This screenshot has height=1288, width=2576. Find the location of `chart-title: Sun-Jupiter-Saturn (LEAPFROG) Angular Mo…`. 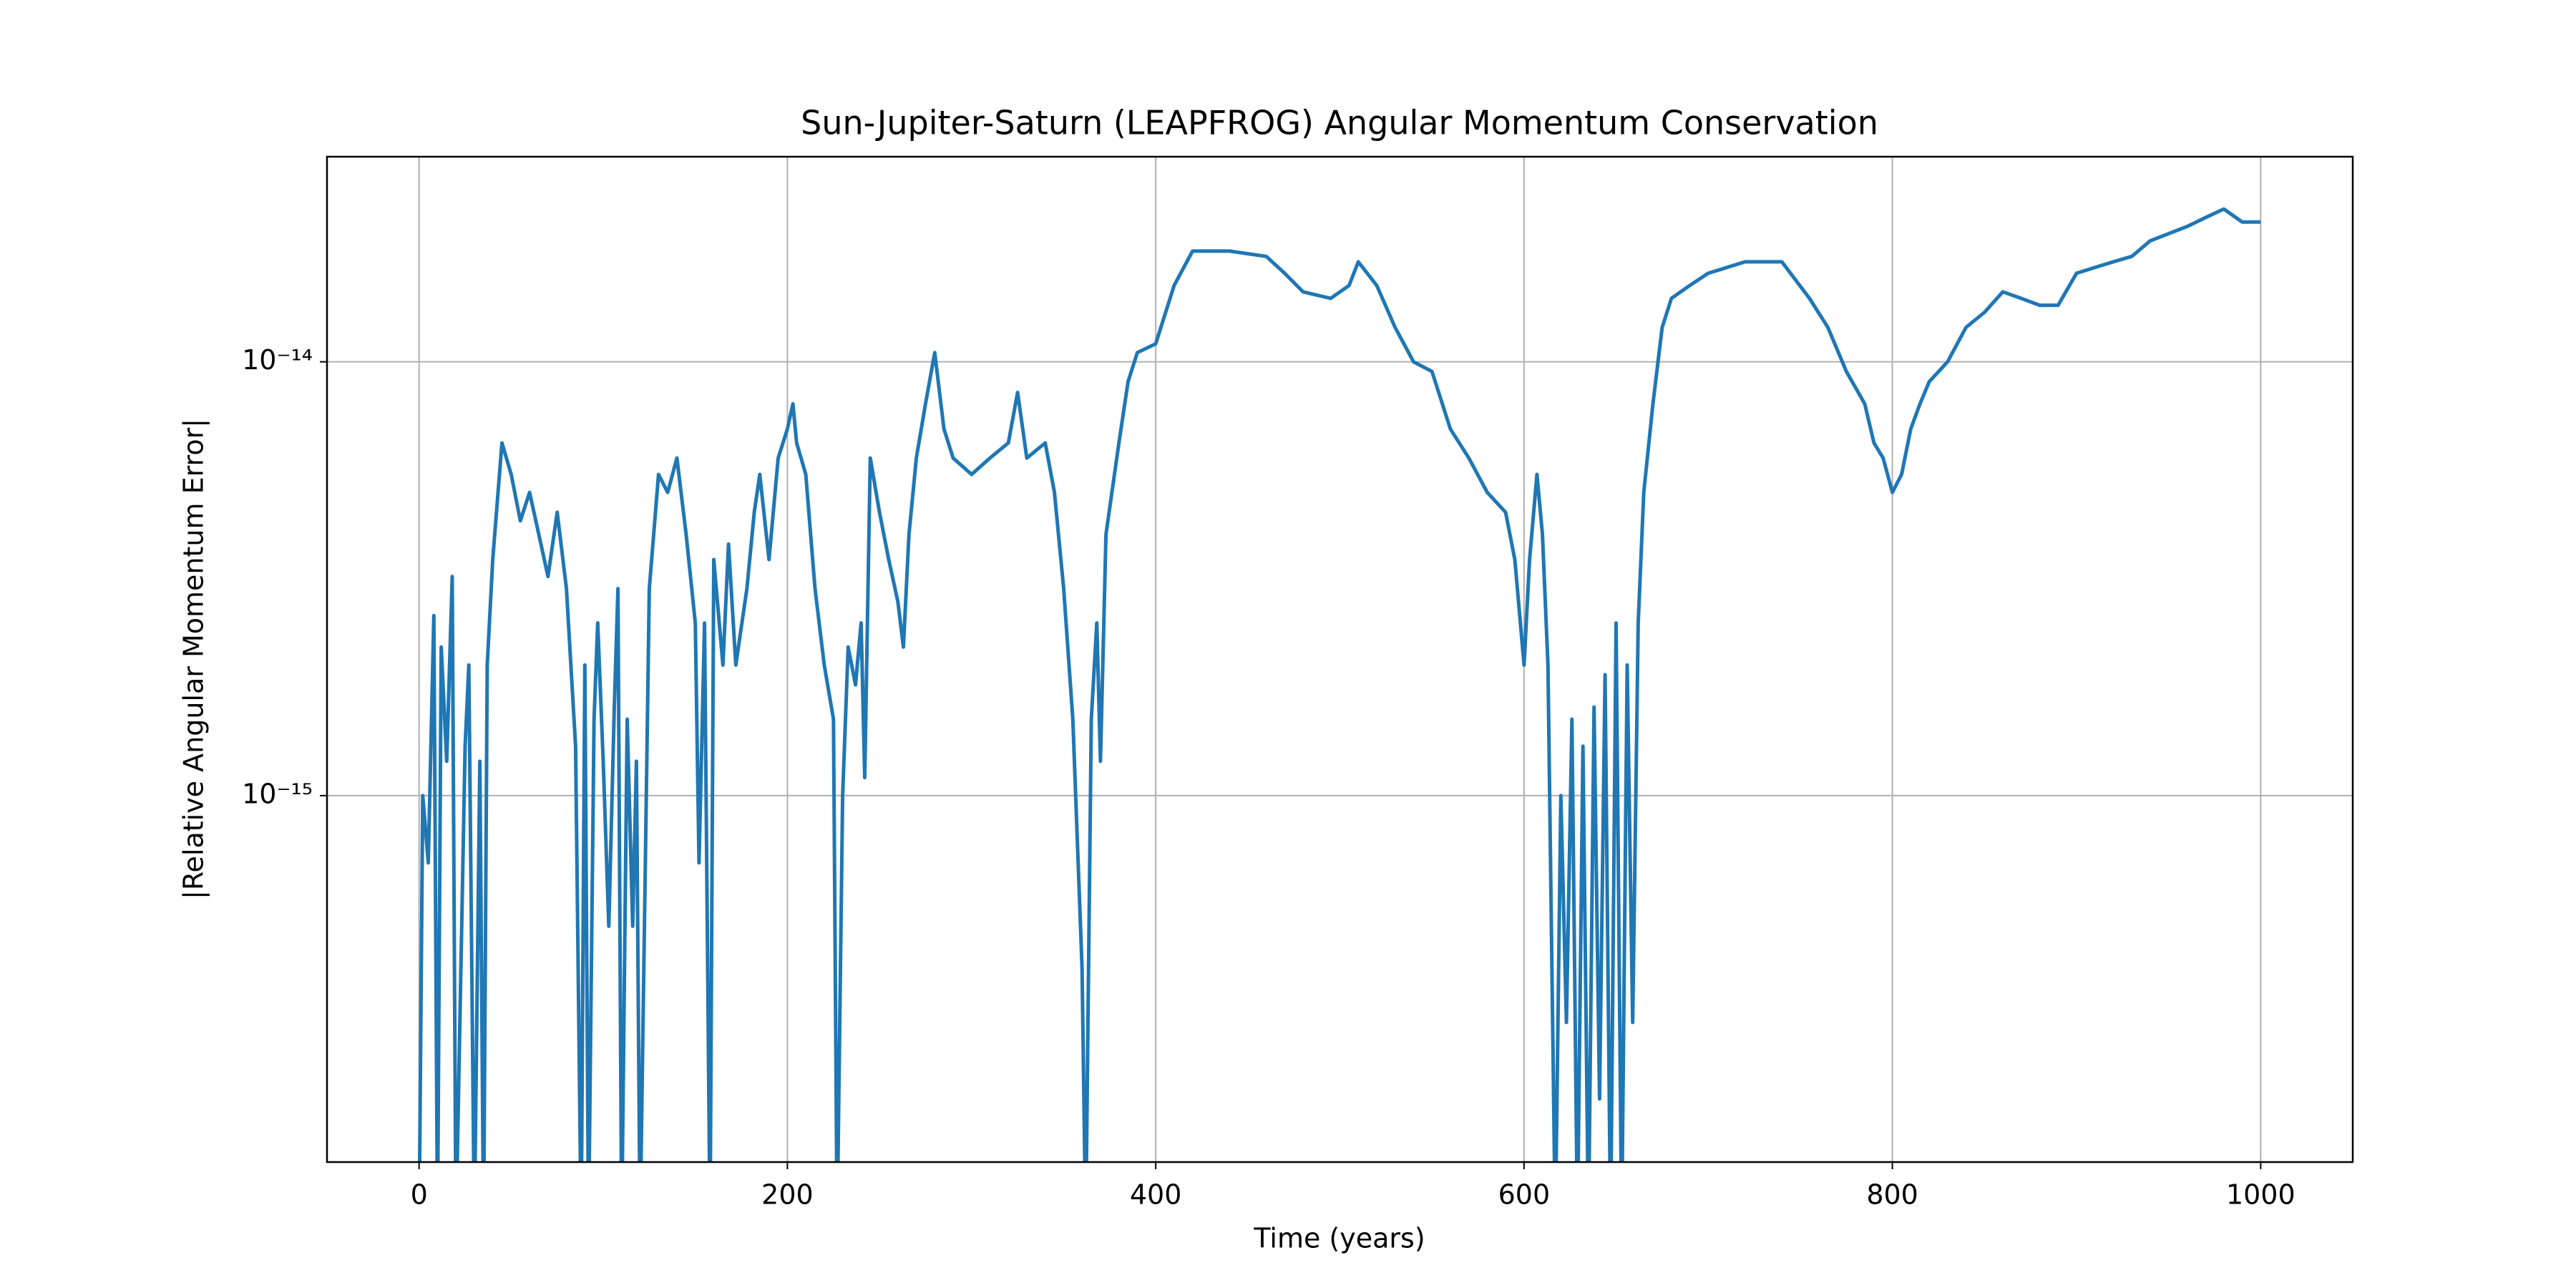

chart-title: Sun-Jupiter-Saturn (LEAPFROG) Angular Mo… is located at coordinates (1339, 123).